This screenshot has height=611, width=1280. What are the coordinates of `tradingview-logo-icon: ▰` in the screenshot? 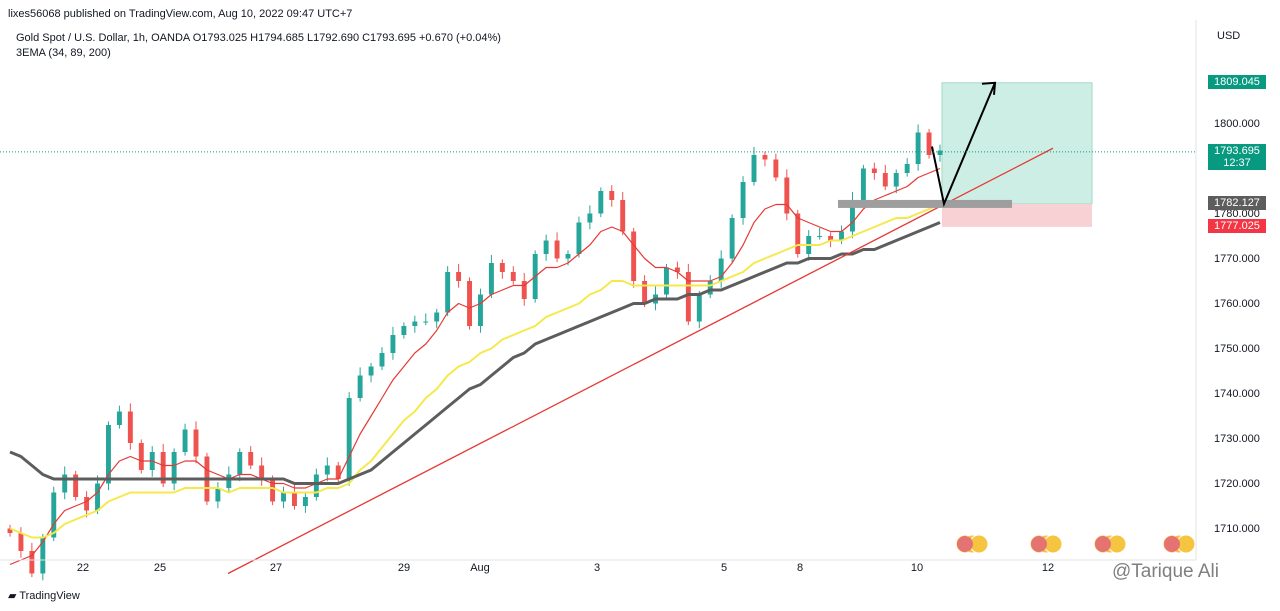 It's located at (14, 596).